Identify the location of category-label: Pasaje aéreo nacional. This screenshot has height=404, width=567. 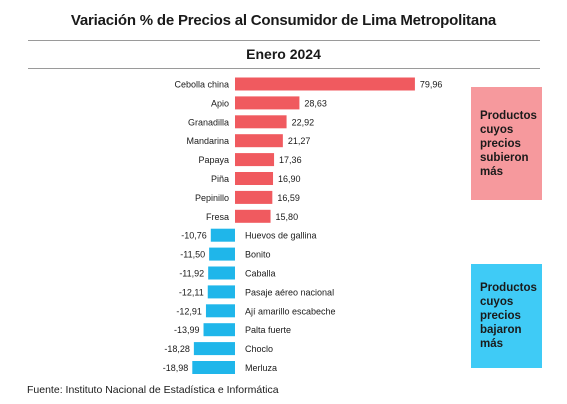
(289, 292).